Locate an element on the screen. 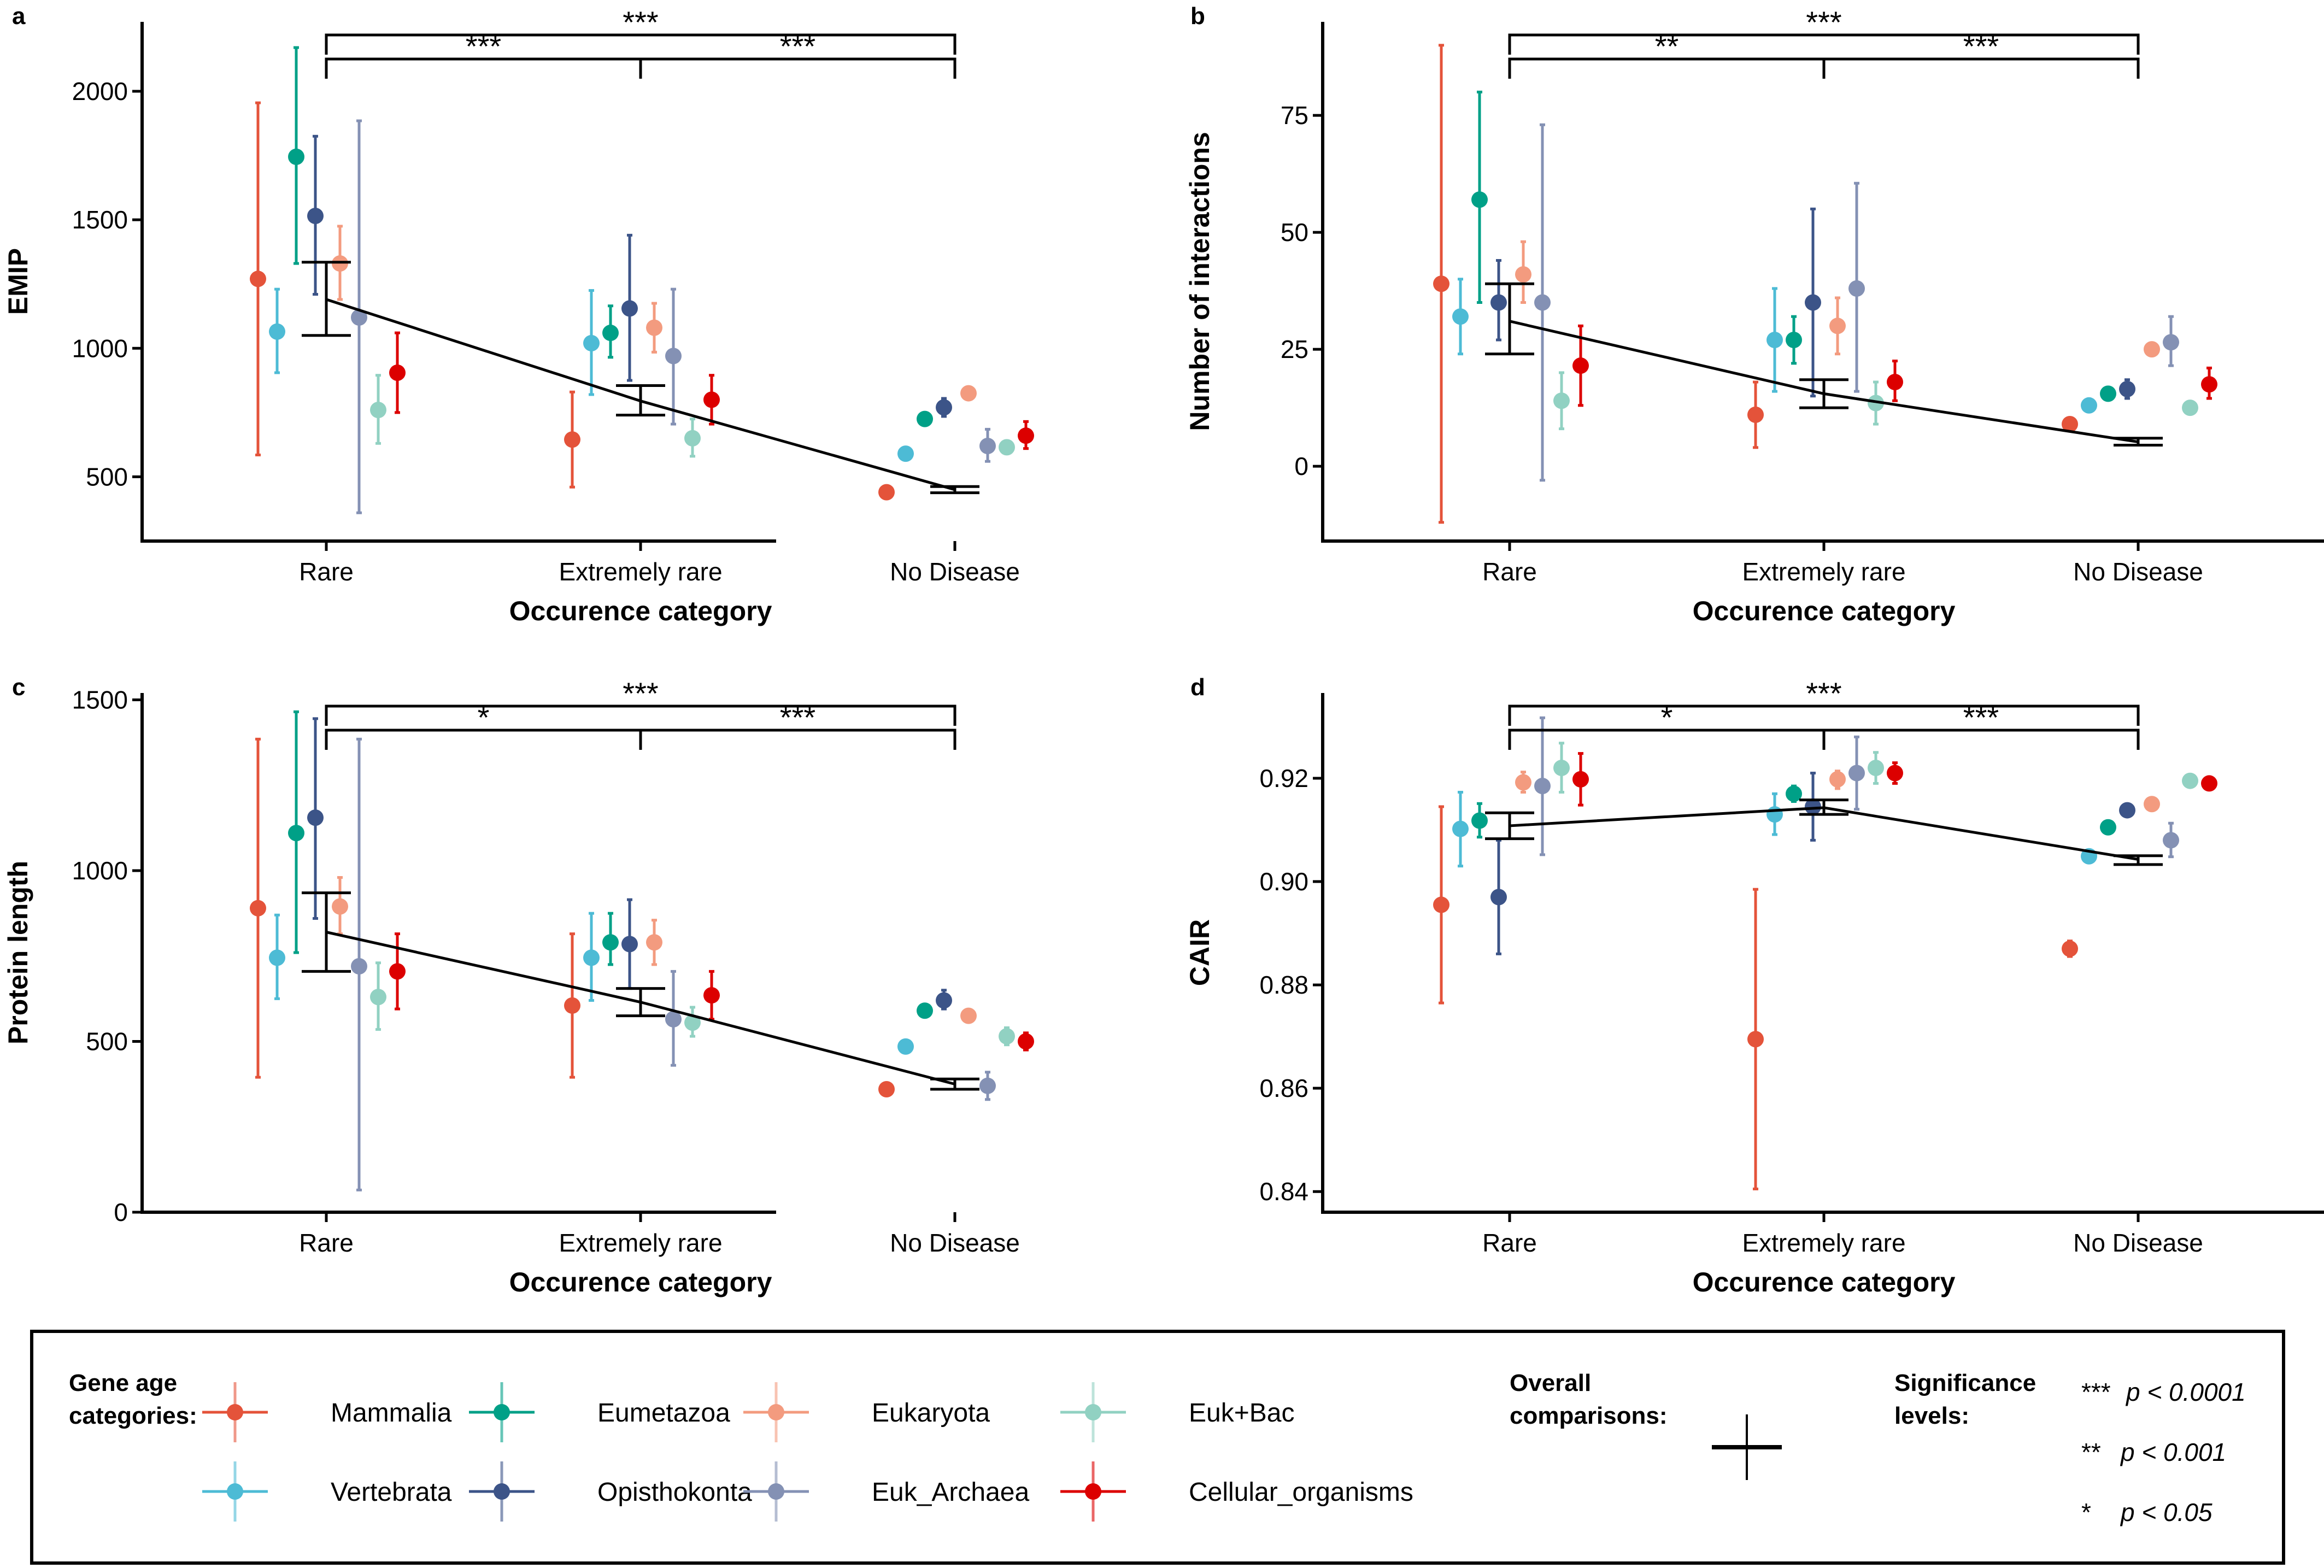 This screenshot has width=2324, height=1568. x-tick-label: No Disease is located at coordinates (2138, 571).